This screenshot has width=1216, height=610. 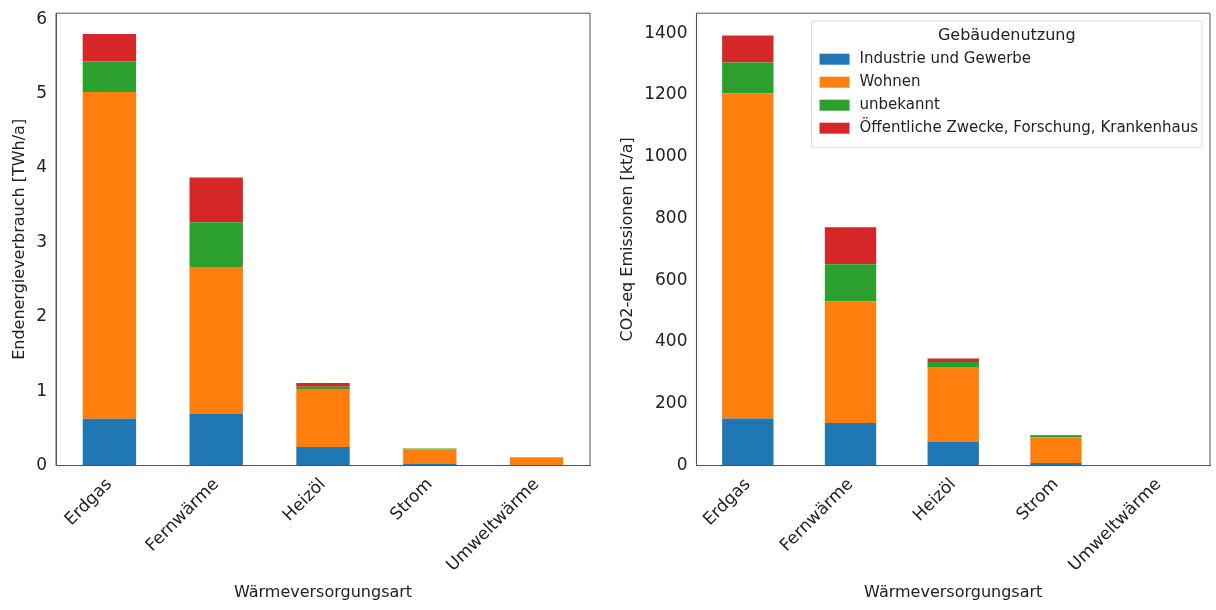 I want to click on legend-label: Industrie und Gewerbe, so click(x=945, y=57).